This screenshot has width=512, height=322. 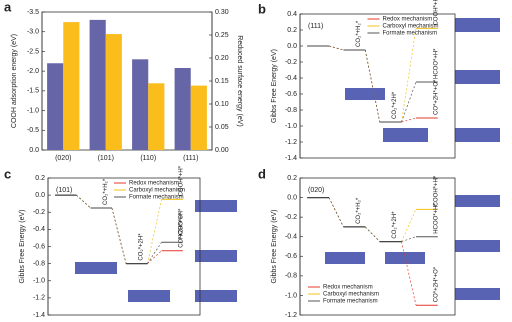 I want to click on y-axis-title: COOH adsorption energy (eV), so click(x=14, y=81).